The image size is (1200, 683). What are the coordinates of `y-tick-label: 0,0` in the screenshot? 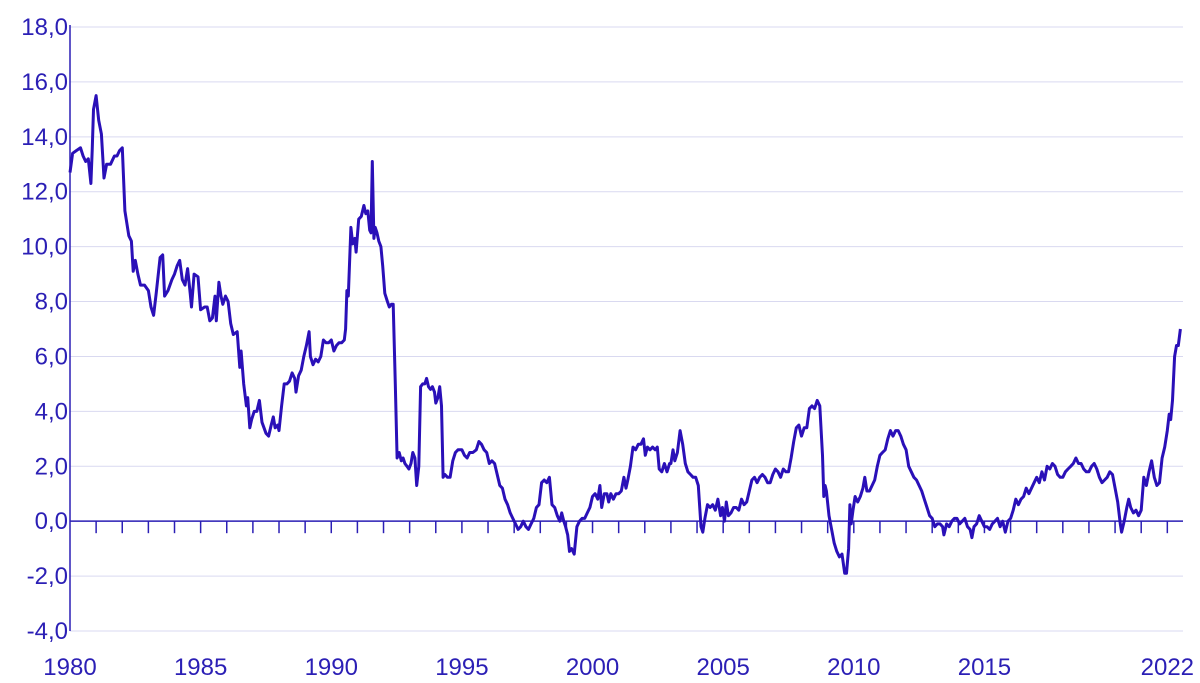 It's located at (51, 521).